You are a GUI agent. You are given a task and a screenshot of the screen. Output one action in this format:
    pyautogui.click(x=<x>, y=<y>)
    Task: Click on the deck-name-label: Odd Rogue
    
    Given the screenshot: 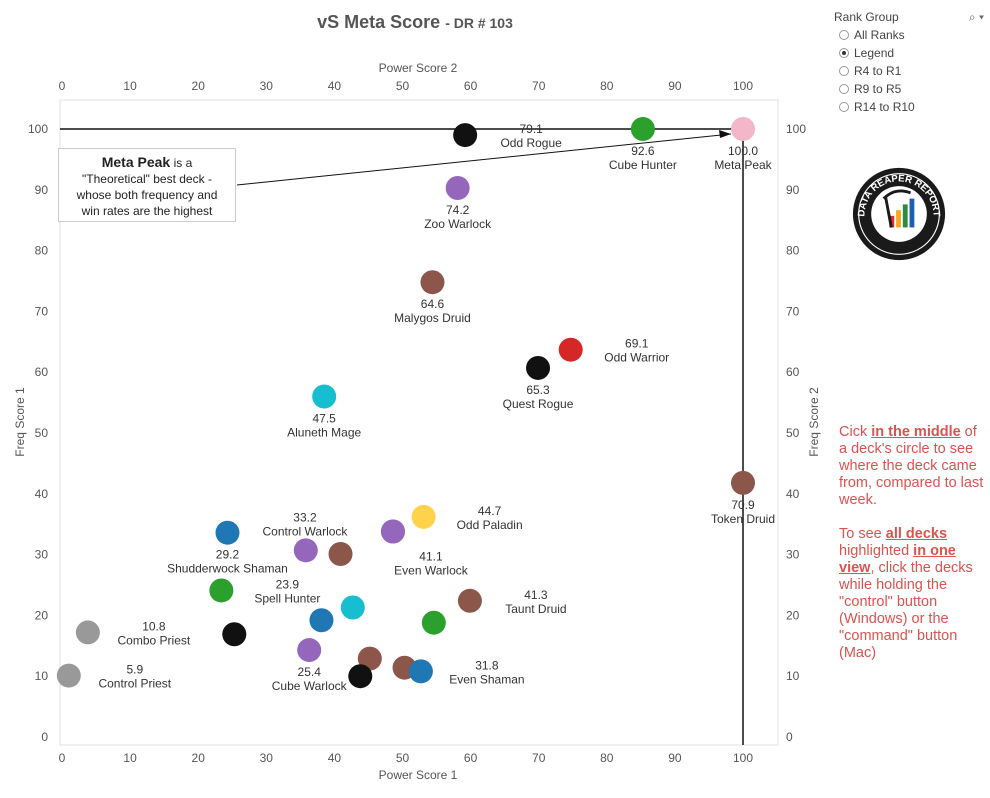 What is the action you would take?
    pyautogui.click(x=531, y=143)
    